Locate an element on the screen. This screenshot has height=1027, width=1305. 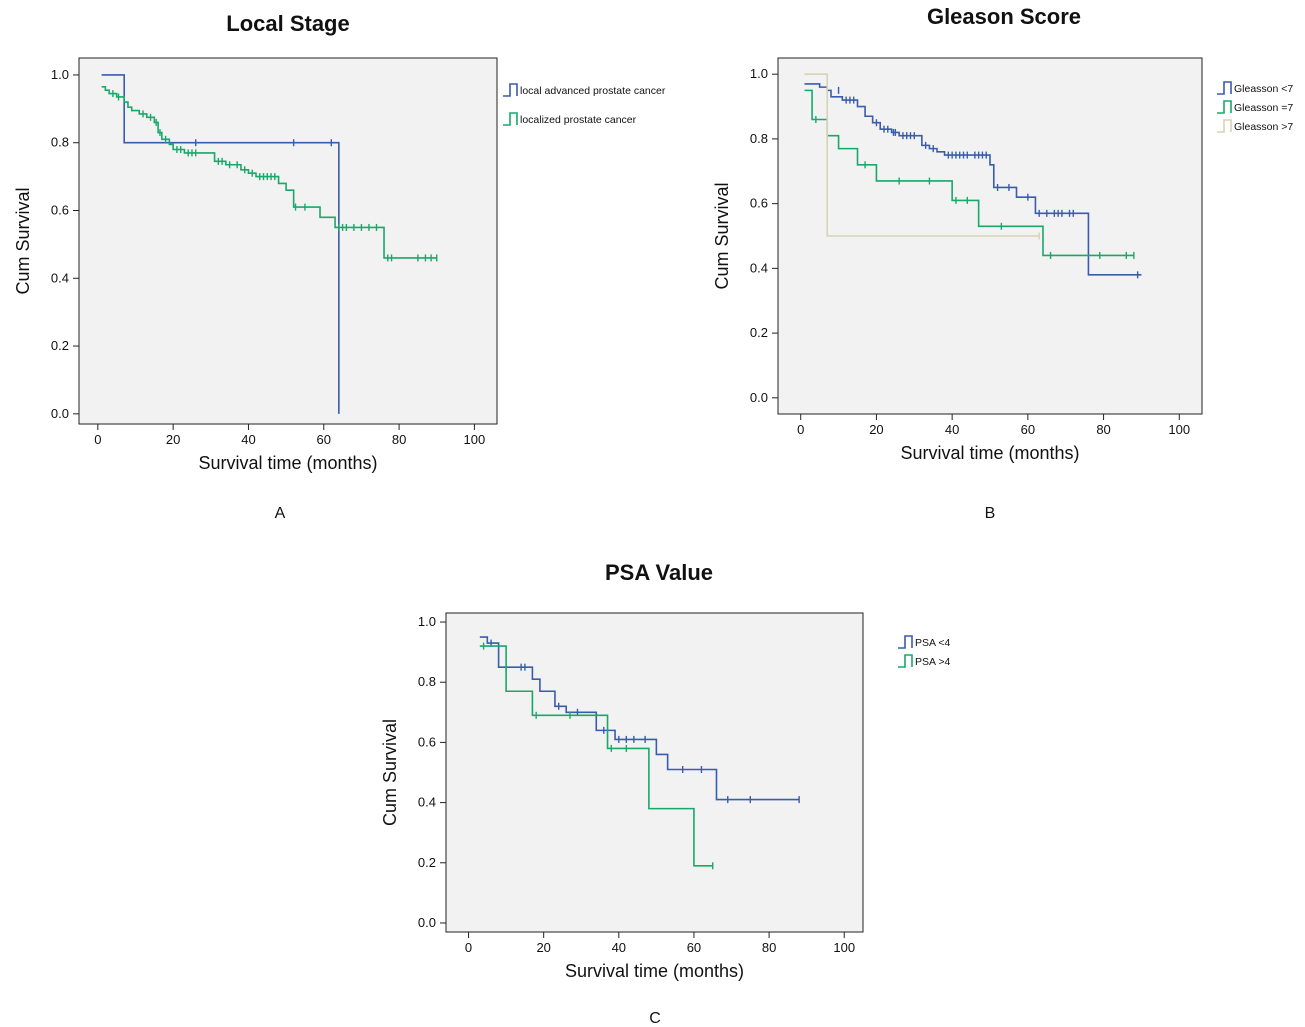
series-local-advanced-prostate-cancer is located at coordinates (220, 244).